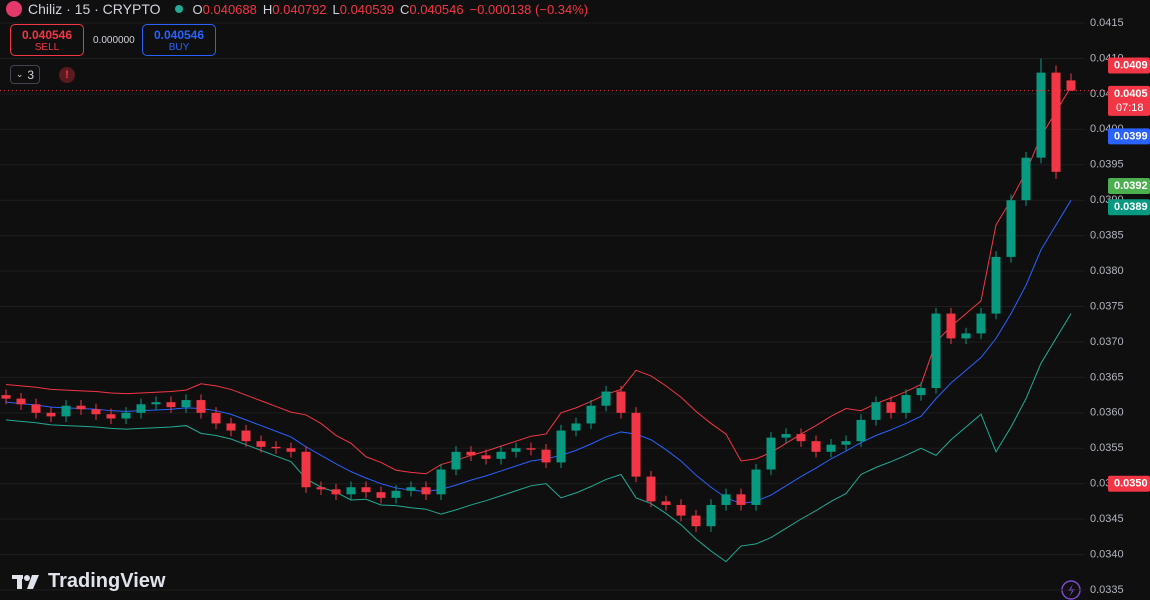 This screenshot has width=1150, height=600. Describe the element at coordinates (1107, 554) in the screenshot. I see `y-tick-label: 0.0340` at that location.